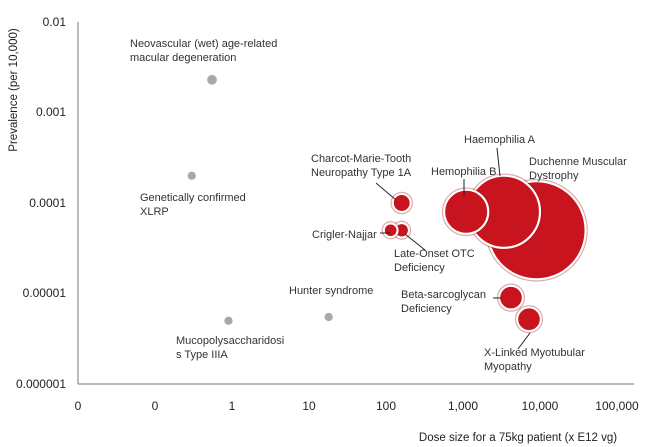 The width and height of the screenshot is (650, 447). I want to click on point-annotation: Duchenne Muscular Dystrophy, so click(578, 169).